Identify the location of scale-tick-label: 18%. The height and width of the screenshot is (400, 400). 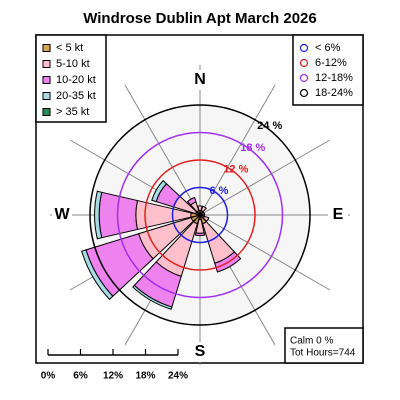
(145, 376).